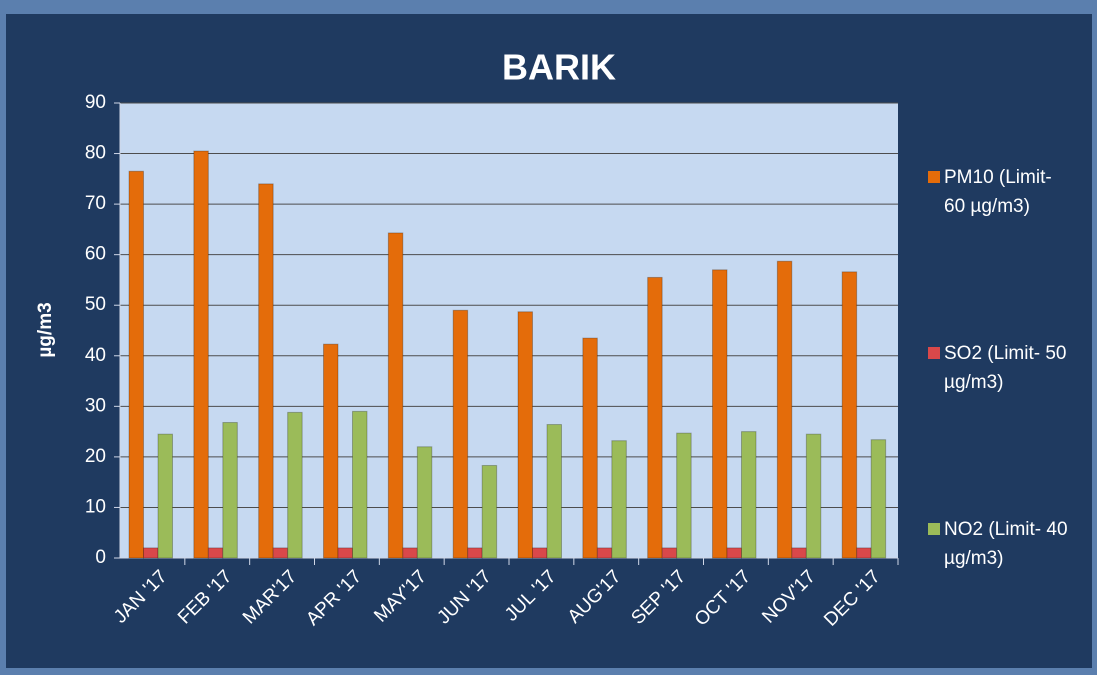 The width and height of the screenshot is (1097, 680). What do you see at coordinates (95, 456) in the screenshot?
I see `y-tick-label: 20` at bounding box center [95, 456].